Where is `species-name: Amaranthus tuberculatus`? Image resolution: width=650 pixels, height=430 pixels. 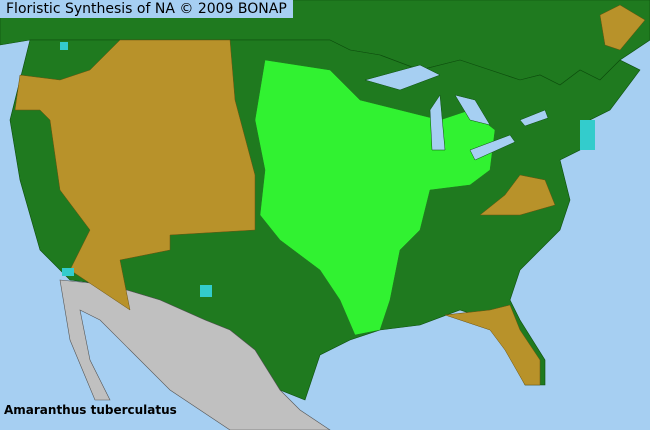 species-name: Amaranthus tuberculatus is located at coordinates (90, 410).